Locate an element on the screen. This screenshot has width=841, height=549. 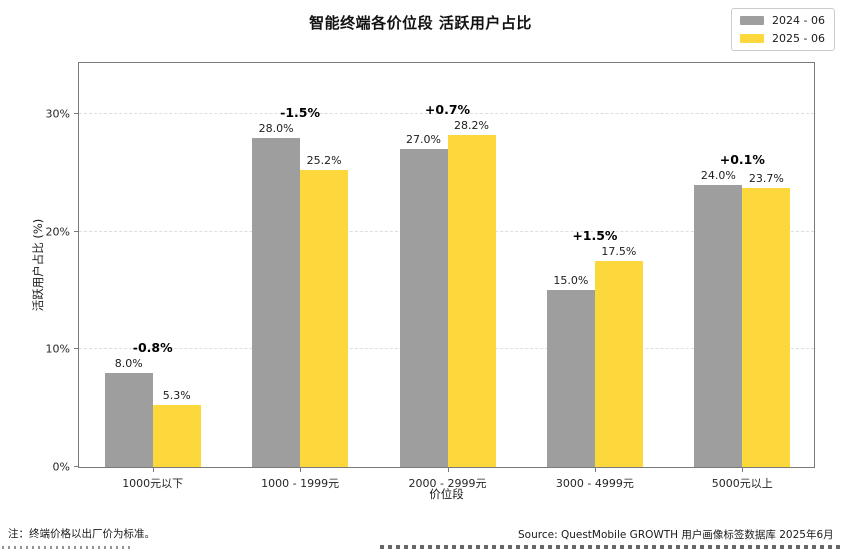
legend-item-2025: 2025 - 06 is located at coordinates (782, 38).